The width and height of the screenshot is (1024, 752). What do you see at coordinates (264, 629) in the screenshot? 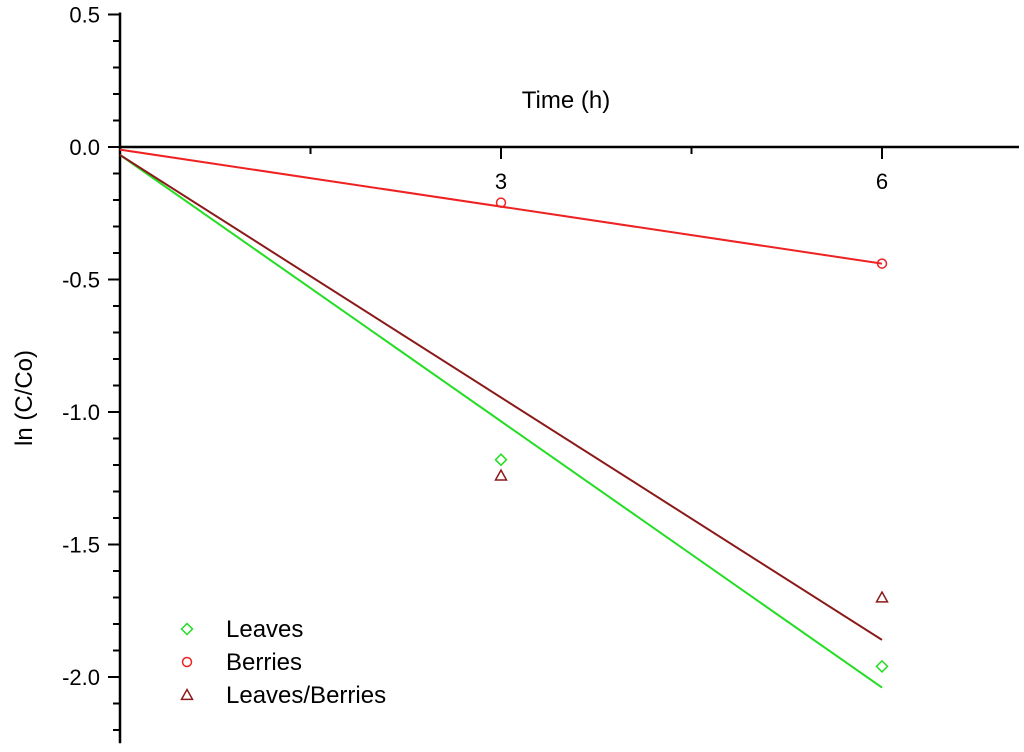
I see `legend-label-leaves: Leaves` at bounding box center [264, 629].